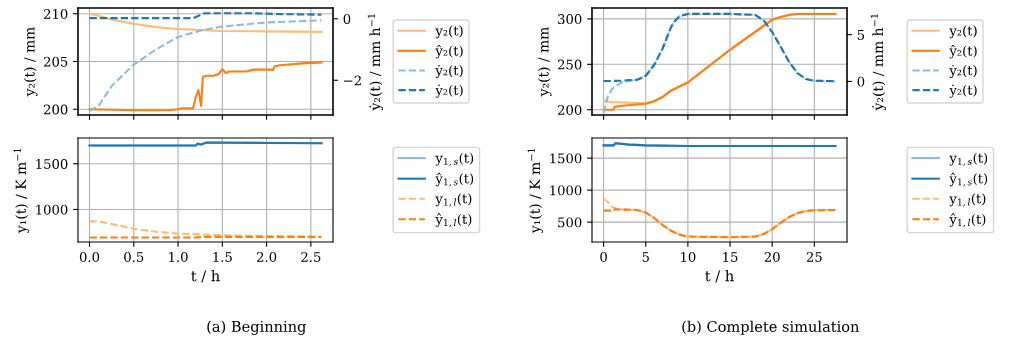 This screenshot has width=1016, height=345. I want to click on y-tick-label: 500, so click(570, 222).